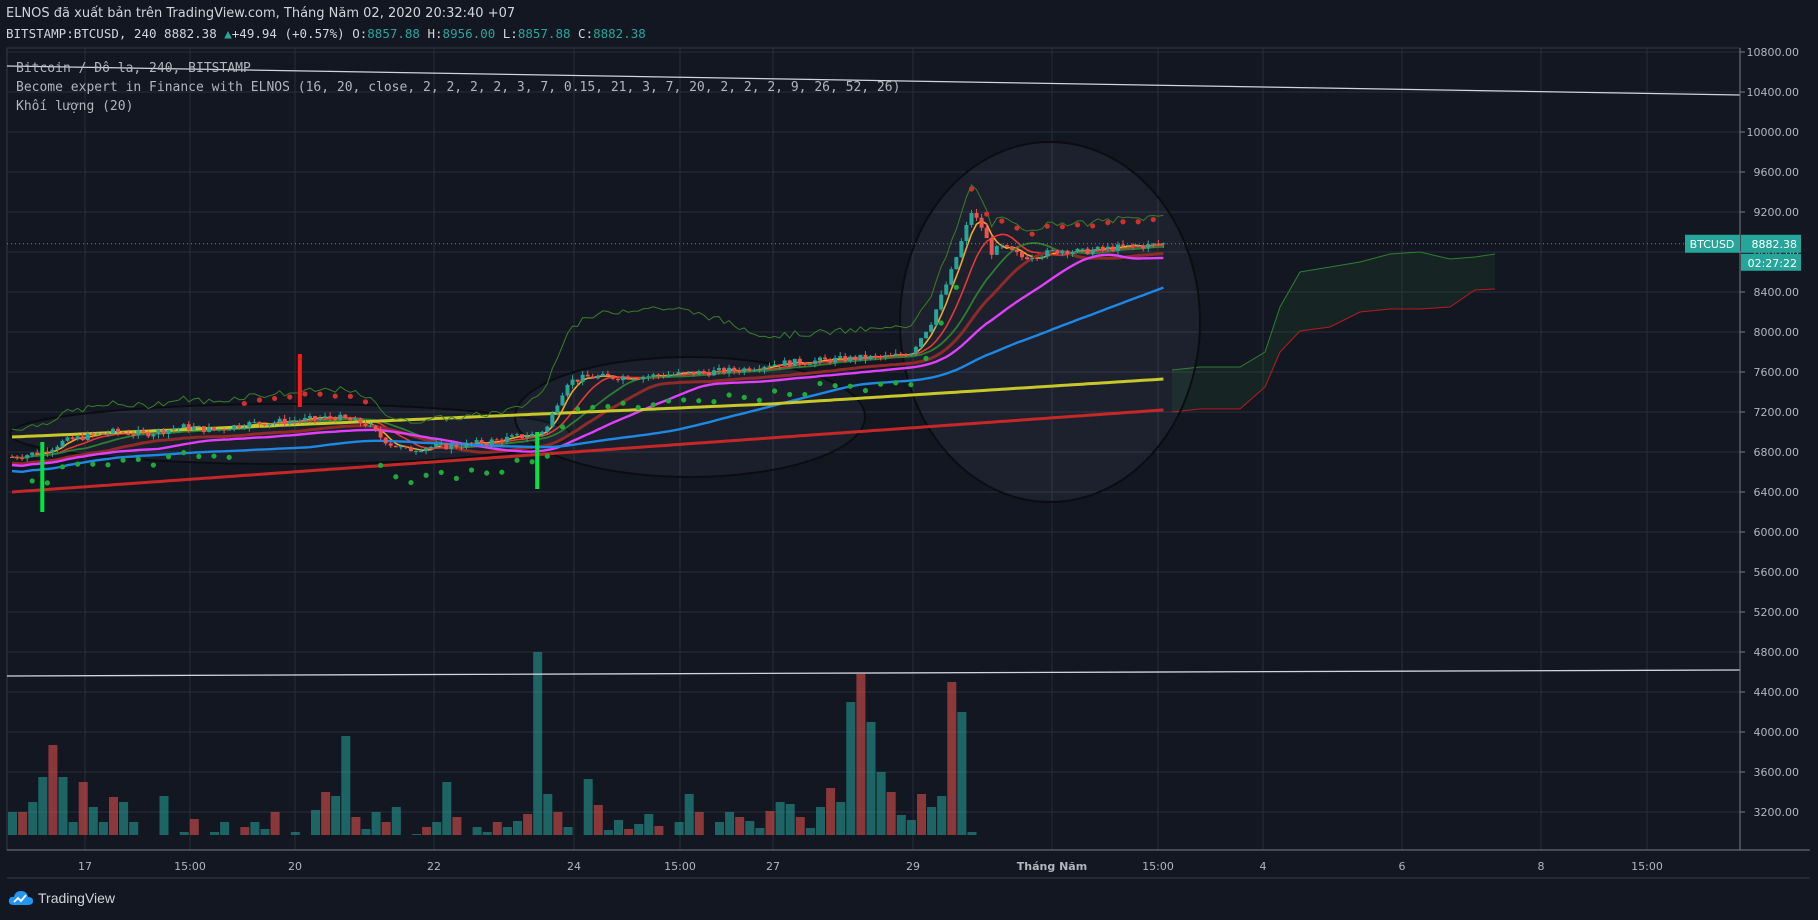  What do you see at coordinates (873, 673) in the screenshot?
I see `support-trendline` at bounding box center [873, 673].